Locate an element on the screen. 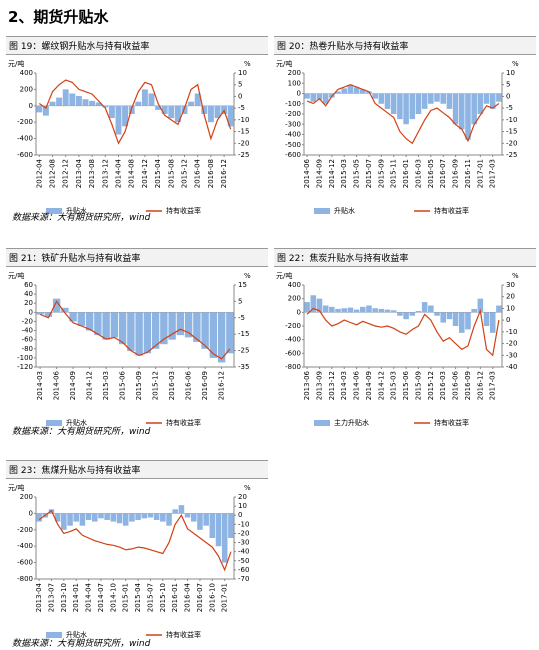 The image size is (539, 650). x-tick-label: 2013-07 is located at coordinates (51, 597).